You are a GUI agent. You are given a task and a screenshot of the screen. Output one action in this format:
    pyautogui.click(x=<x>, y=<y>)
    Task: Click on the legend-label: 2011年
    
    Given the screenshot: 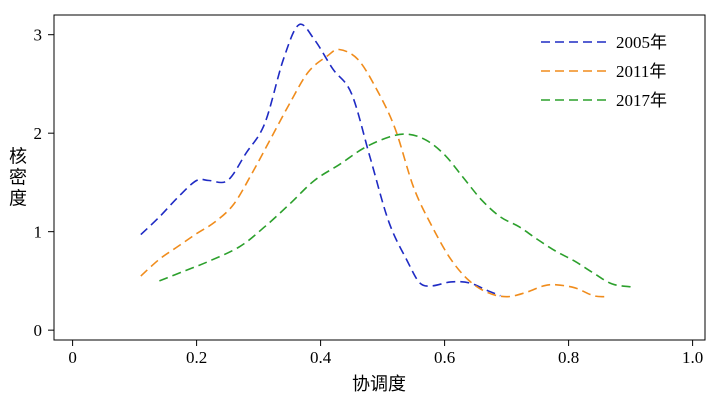 What is the action you would take?
    pyautogui.click(x=641, y=71)
    